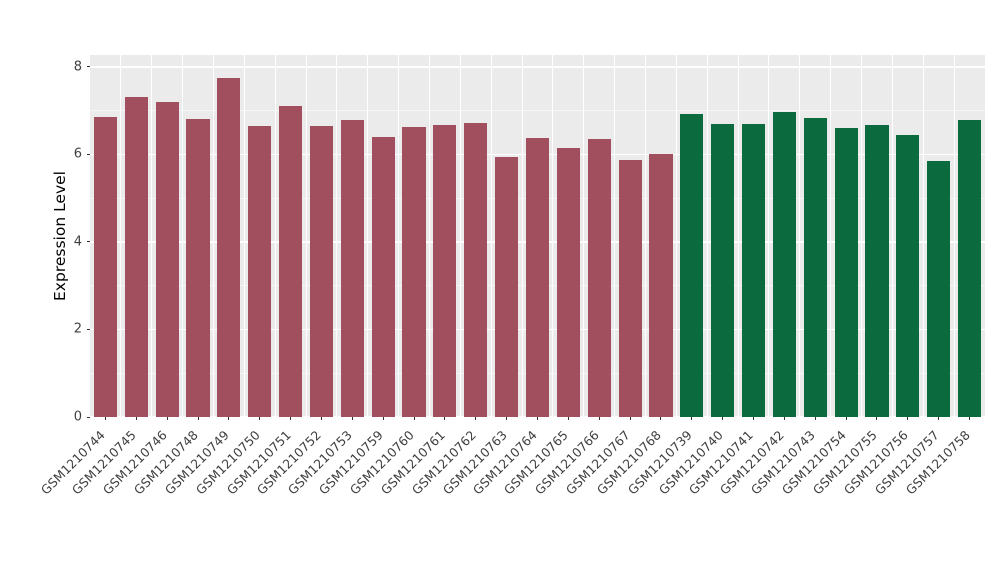  What do you see at coordinates (908, 275) in the screenshot?
I see `bar-GSM1210756` at bounding box center [908, 275].